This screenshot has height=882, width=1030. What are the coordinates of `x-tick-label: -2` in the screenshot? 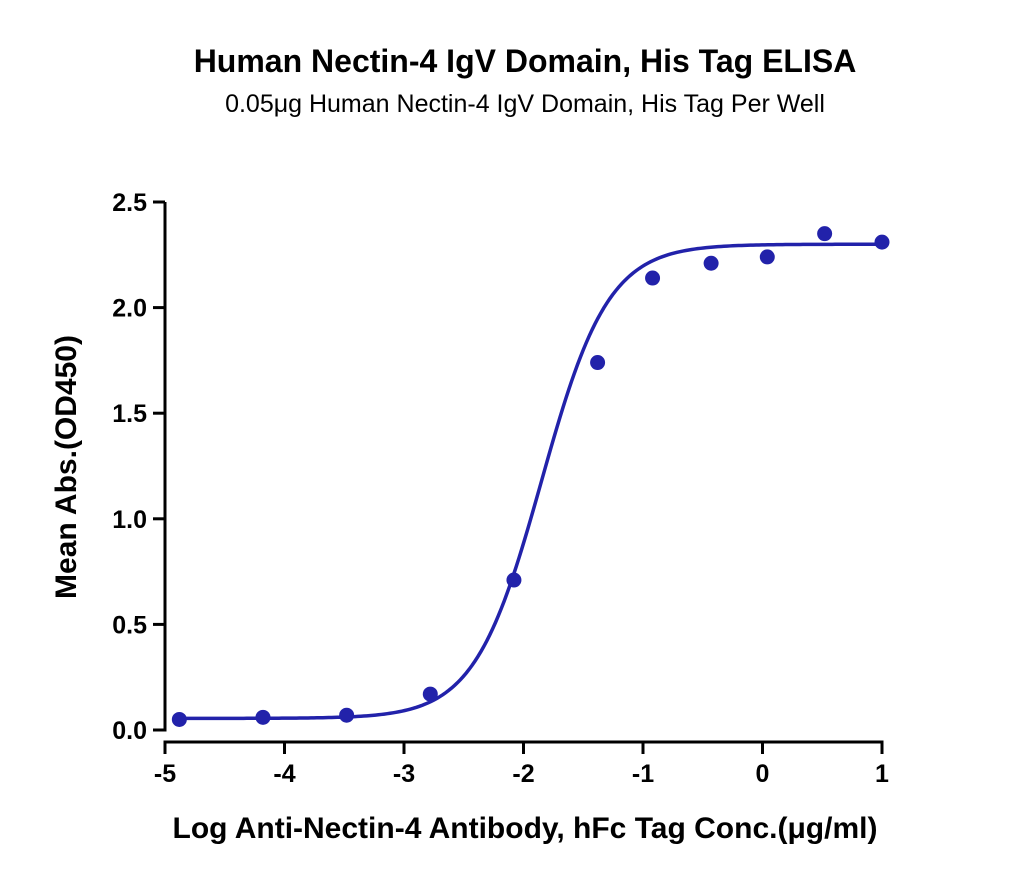 It's located at (523, 774).